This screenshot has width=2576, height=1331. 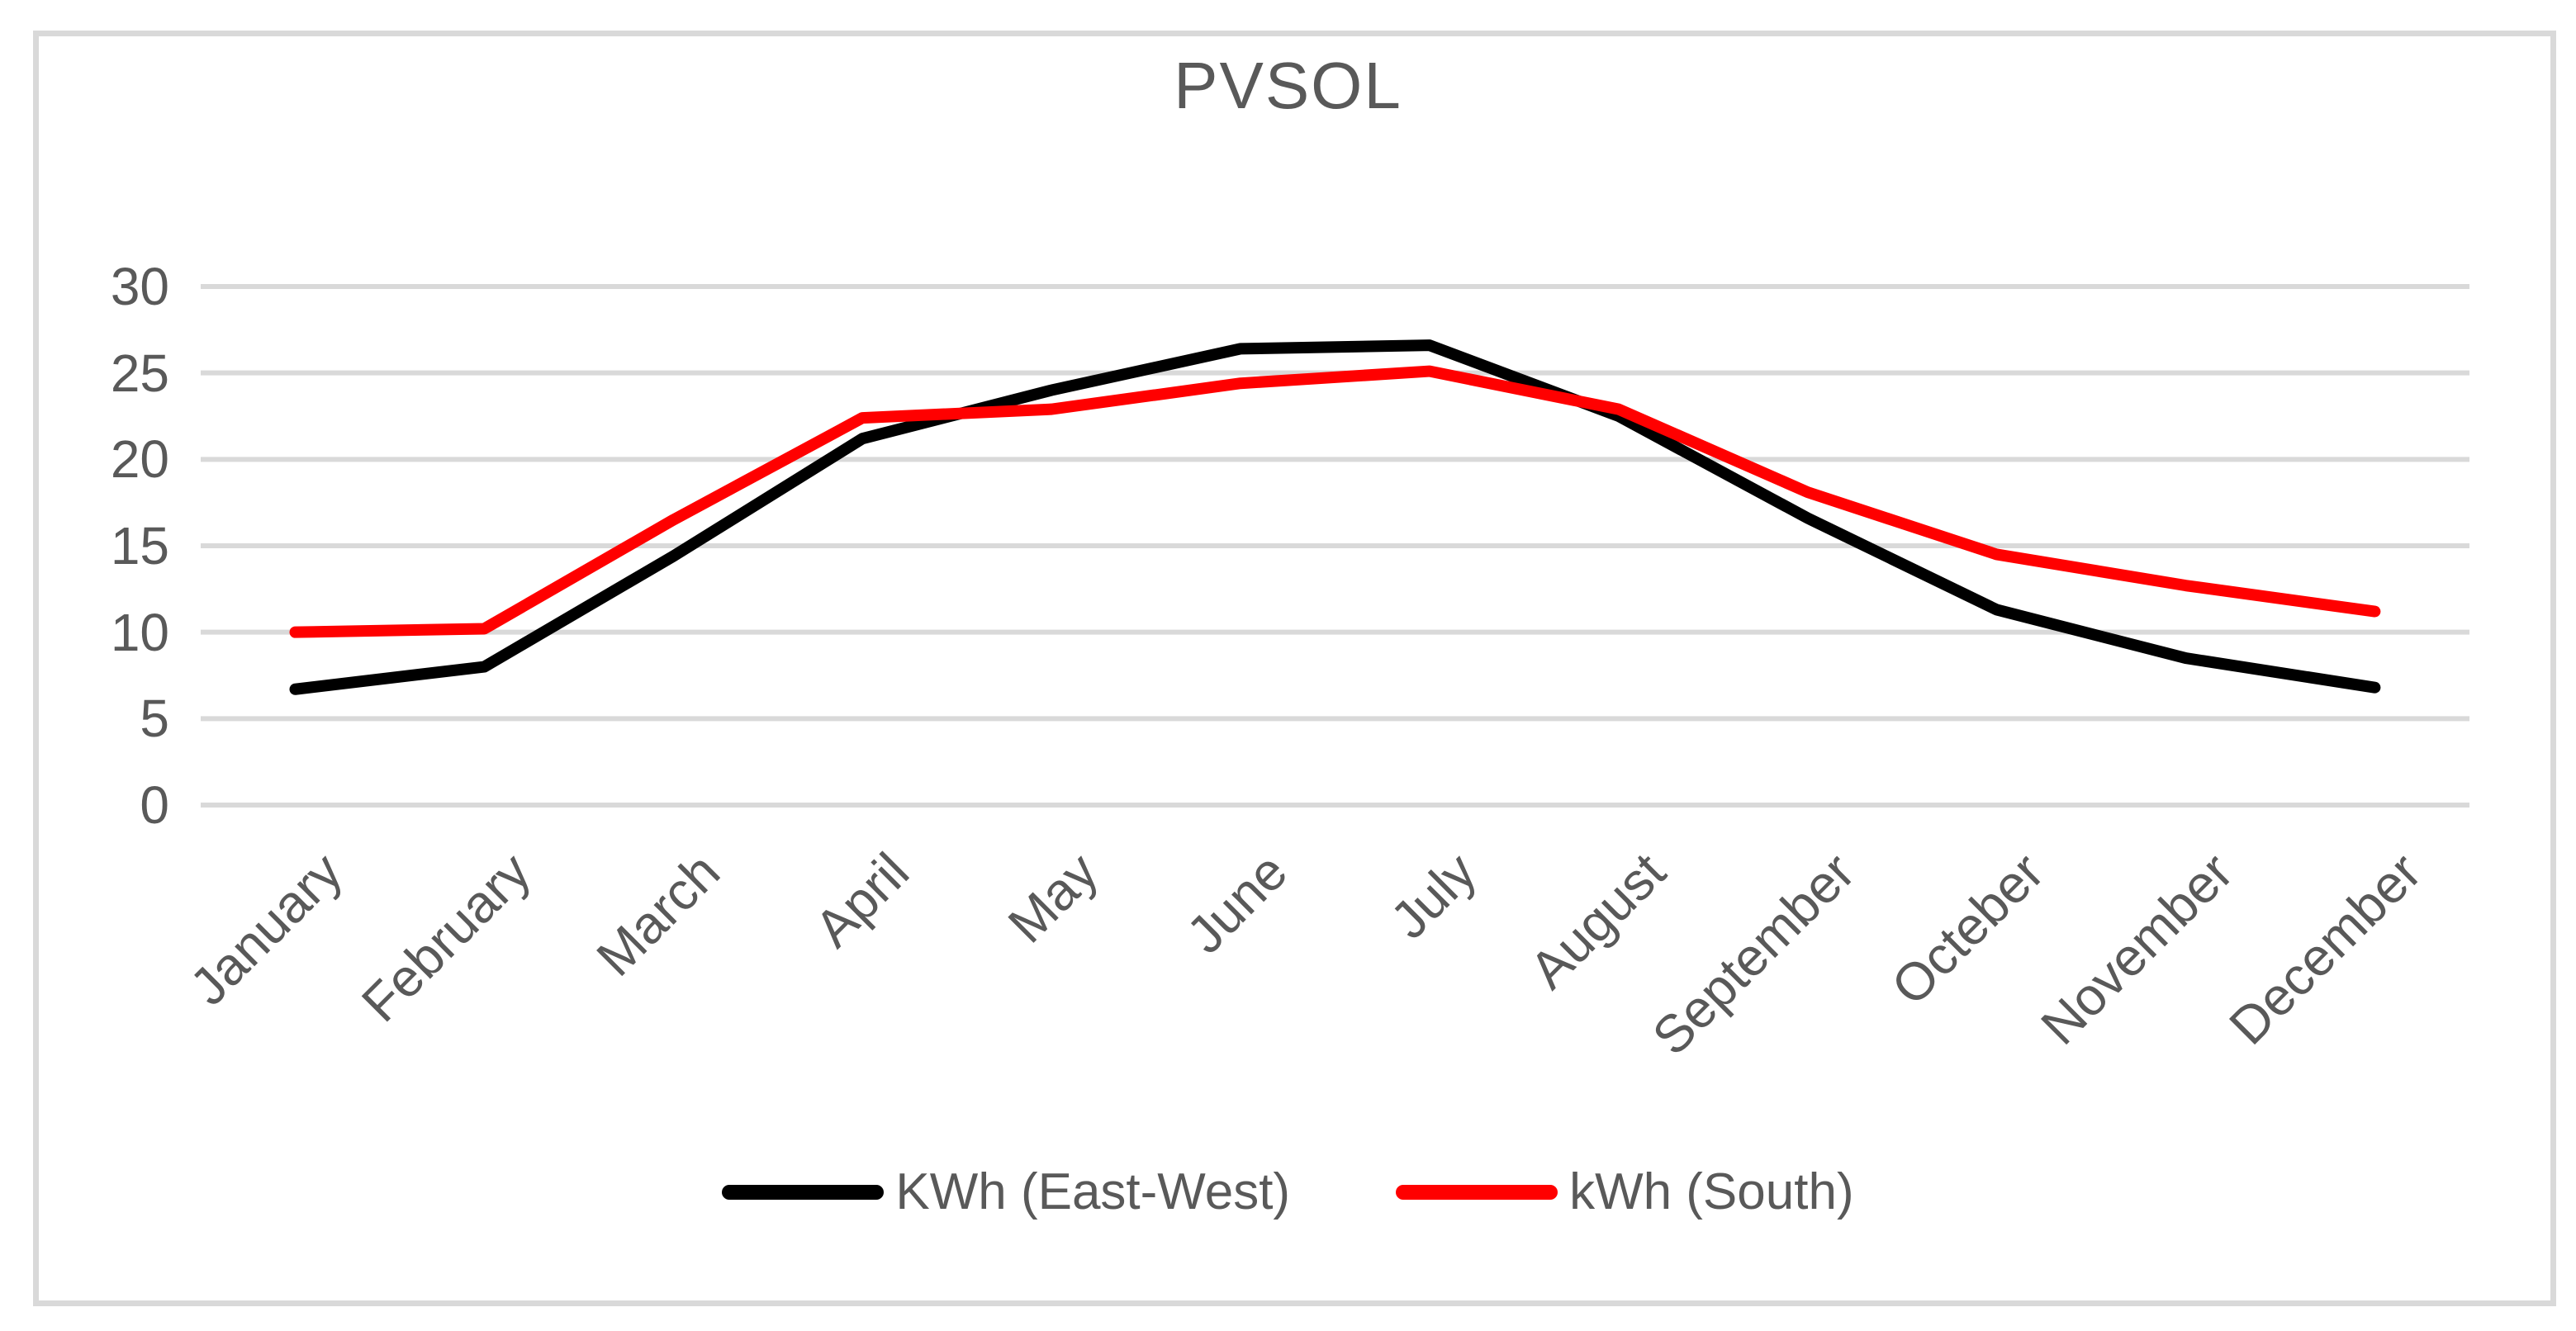 I want to click on legend-item-south: kWh (South), so click(x=1625, y=1192).